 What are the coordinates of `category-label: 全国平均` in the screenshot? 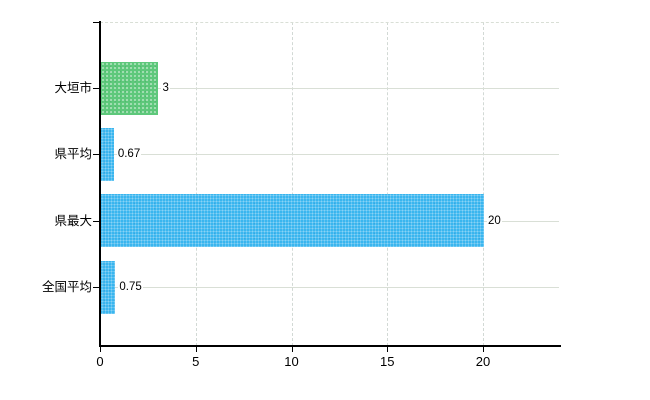 It's located at (66, 287).